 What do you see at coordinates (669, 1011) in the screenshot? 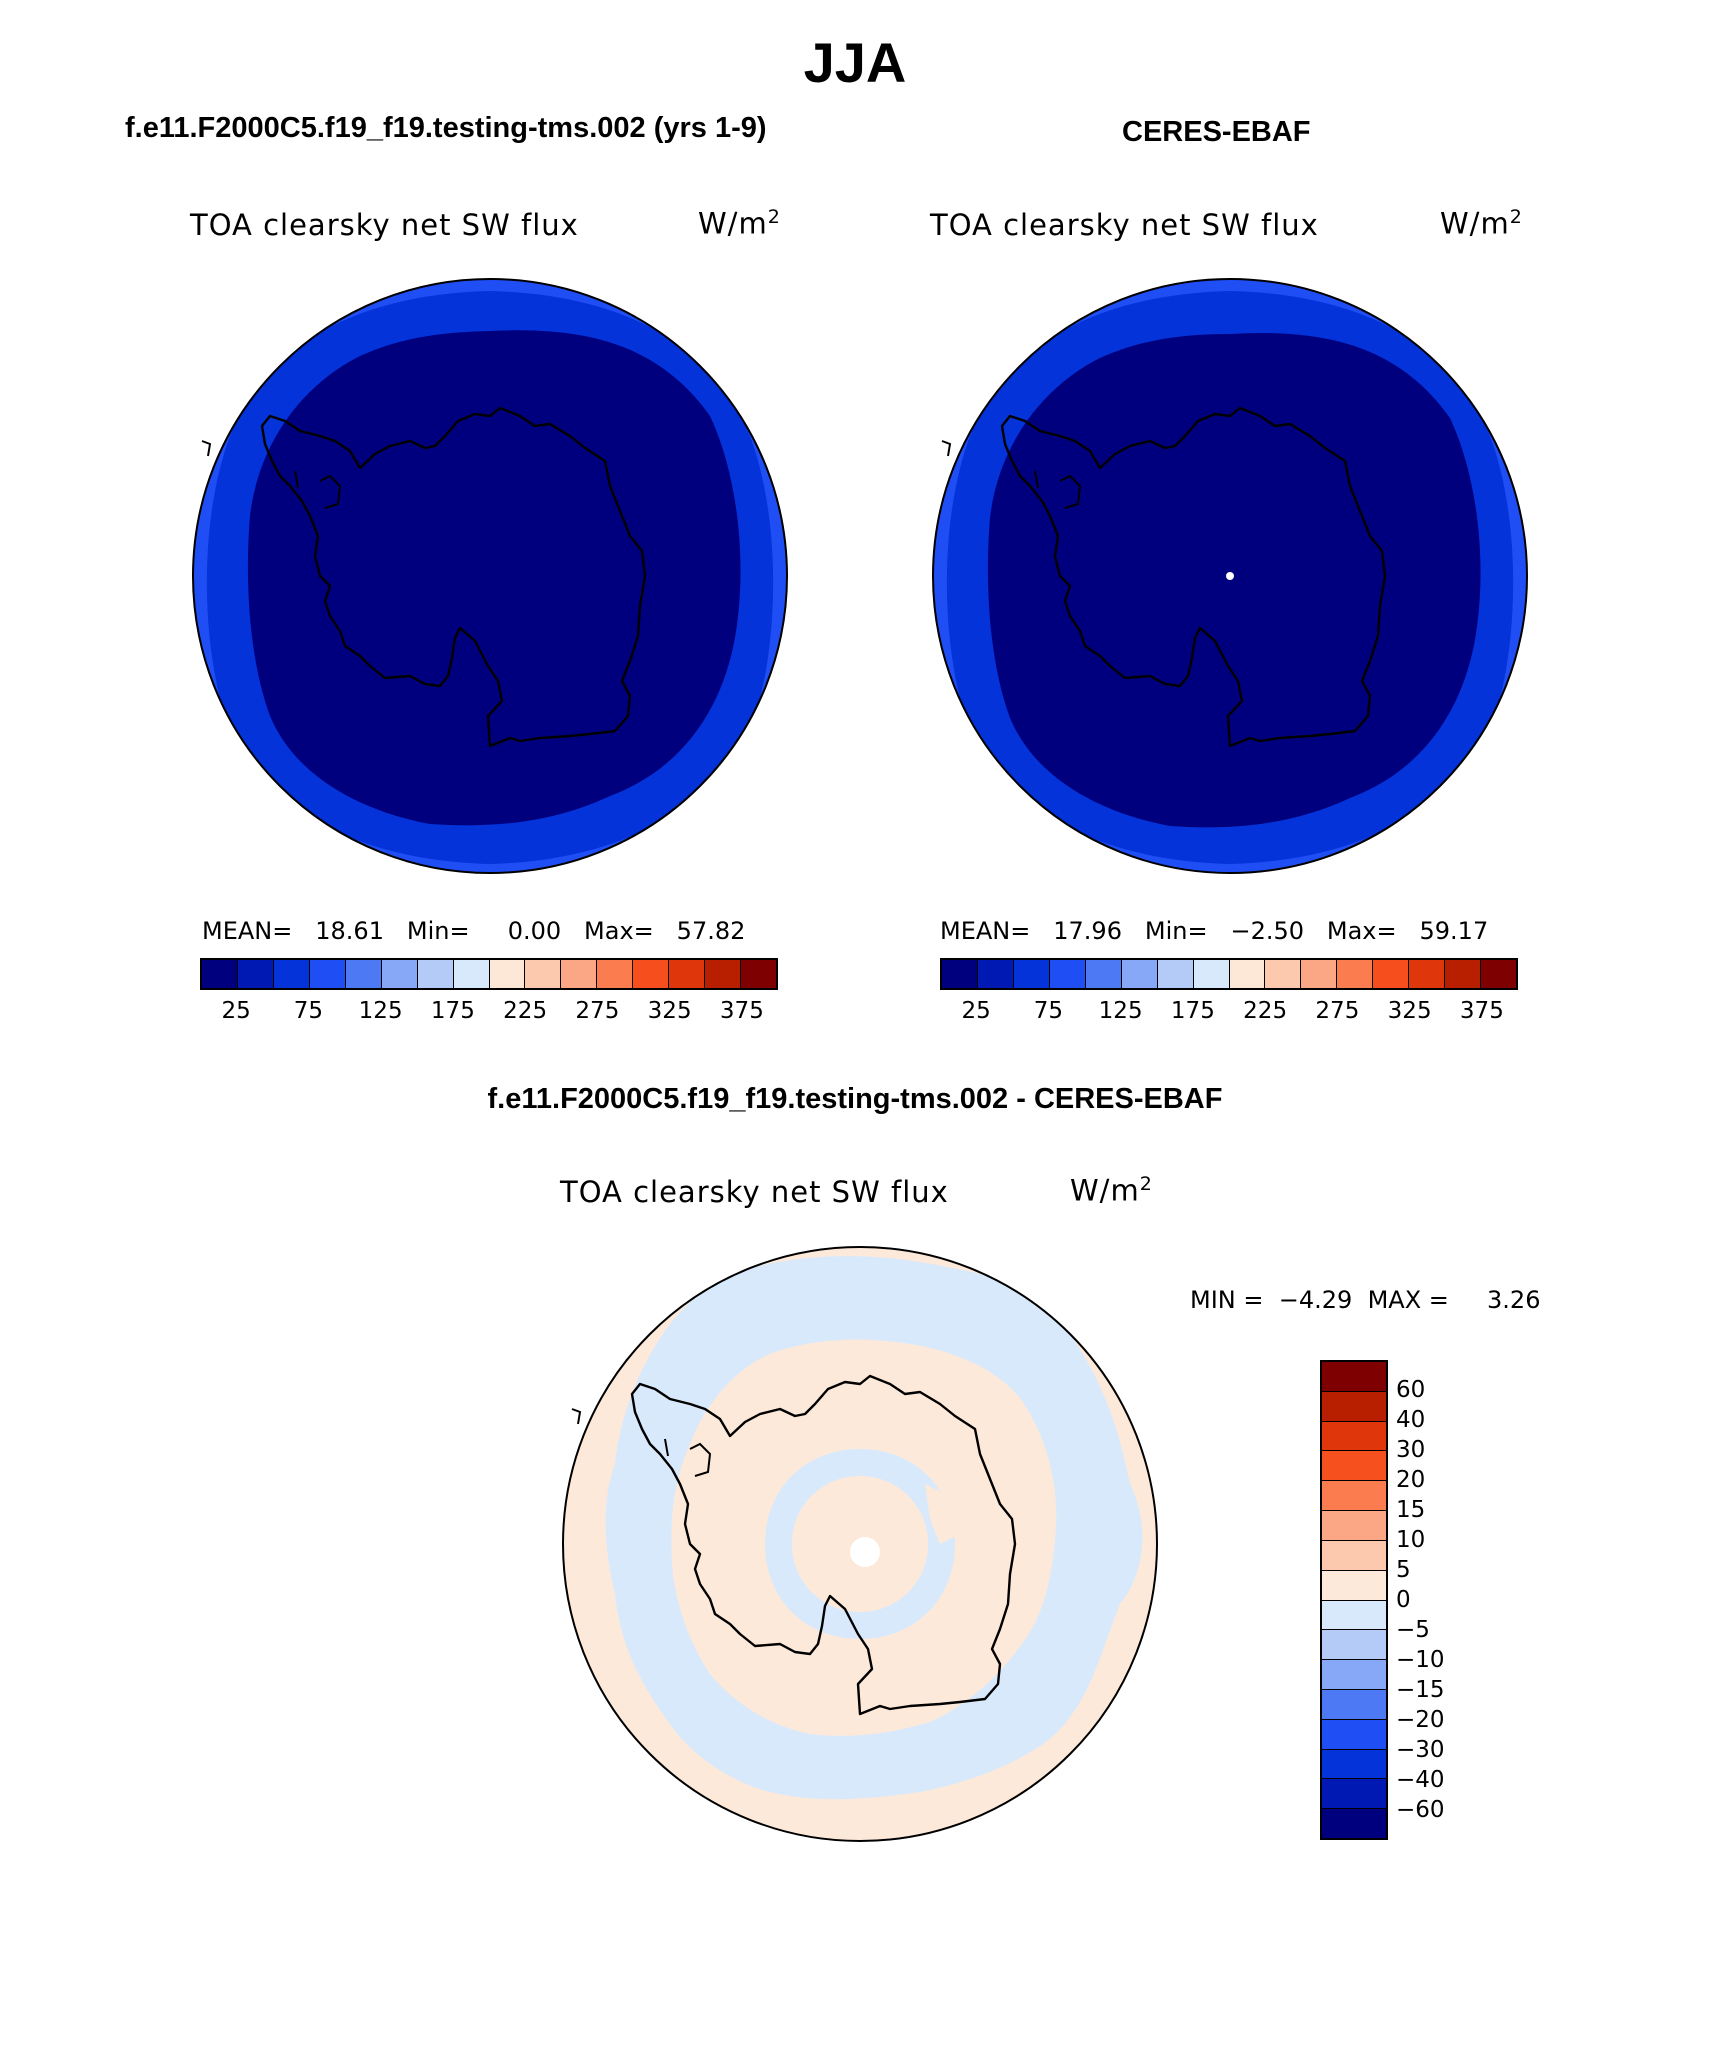
I see `model-colorbar-tick-label: 325` at bounding box center [669, 1011].